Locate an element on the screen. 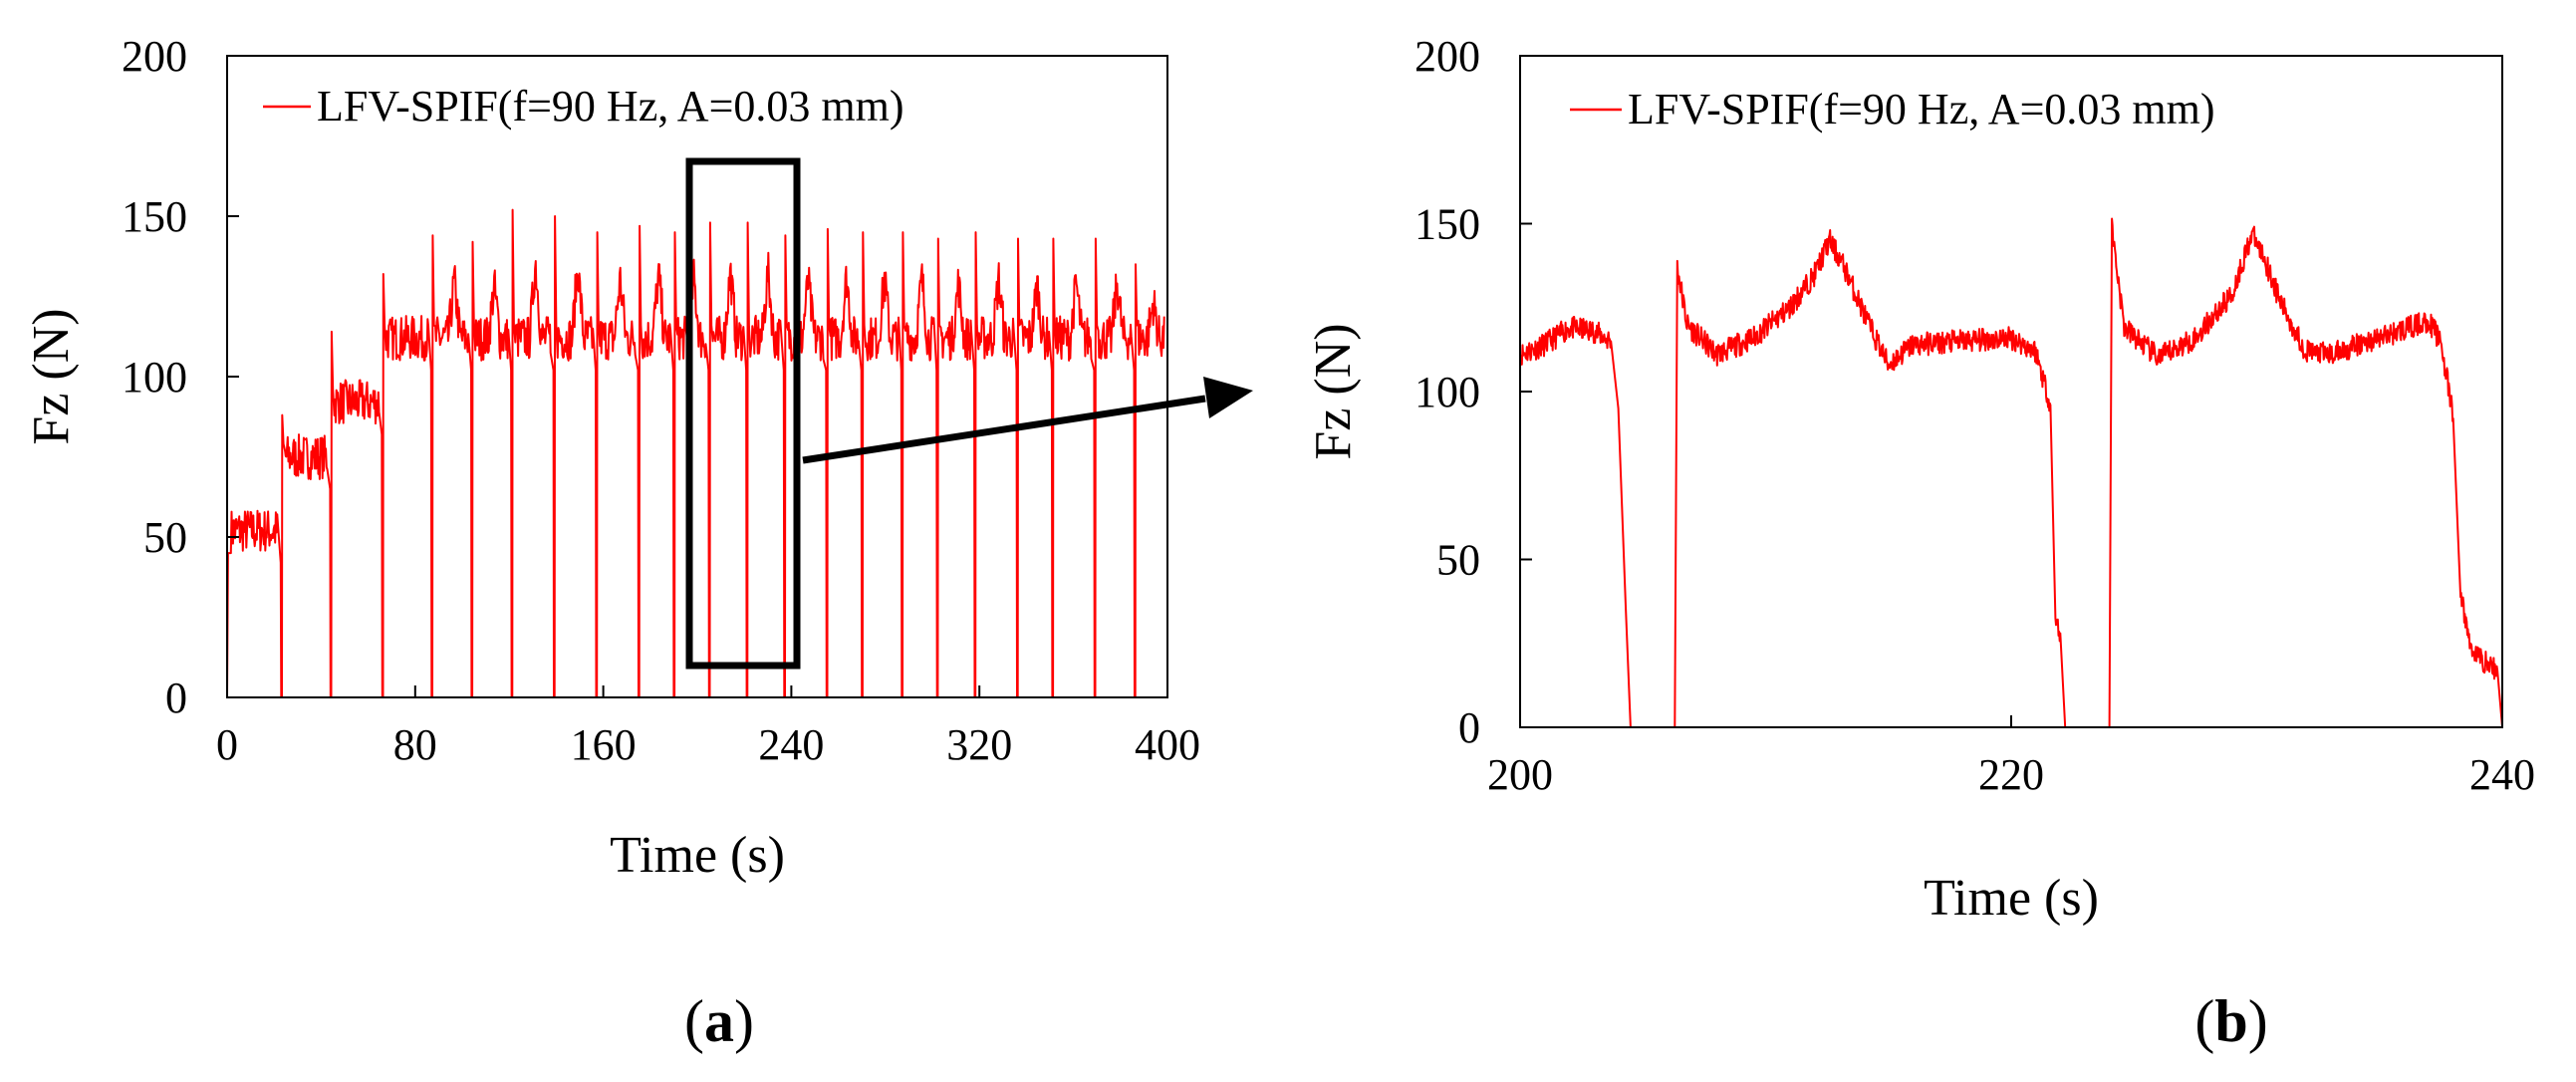 Image resolution: width=2576 pixels, height=1082 pixels. chart-b-y-tick-label: 50 is located at coordinates (1458, 560).